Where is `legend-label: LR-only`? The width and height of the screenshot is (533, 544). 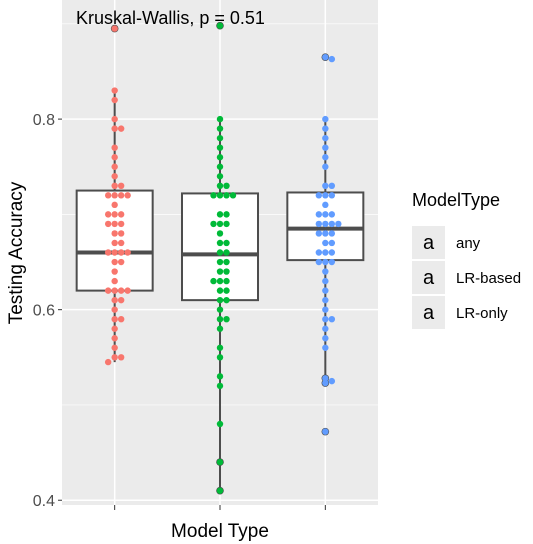
legend-label: LR-only is located at coordinates (482, 313).